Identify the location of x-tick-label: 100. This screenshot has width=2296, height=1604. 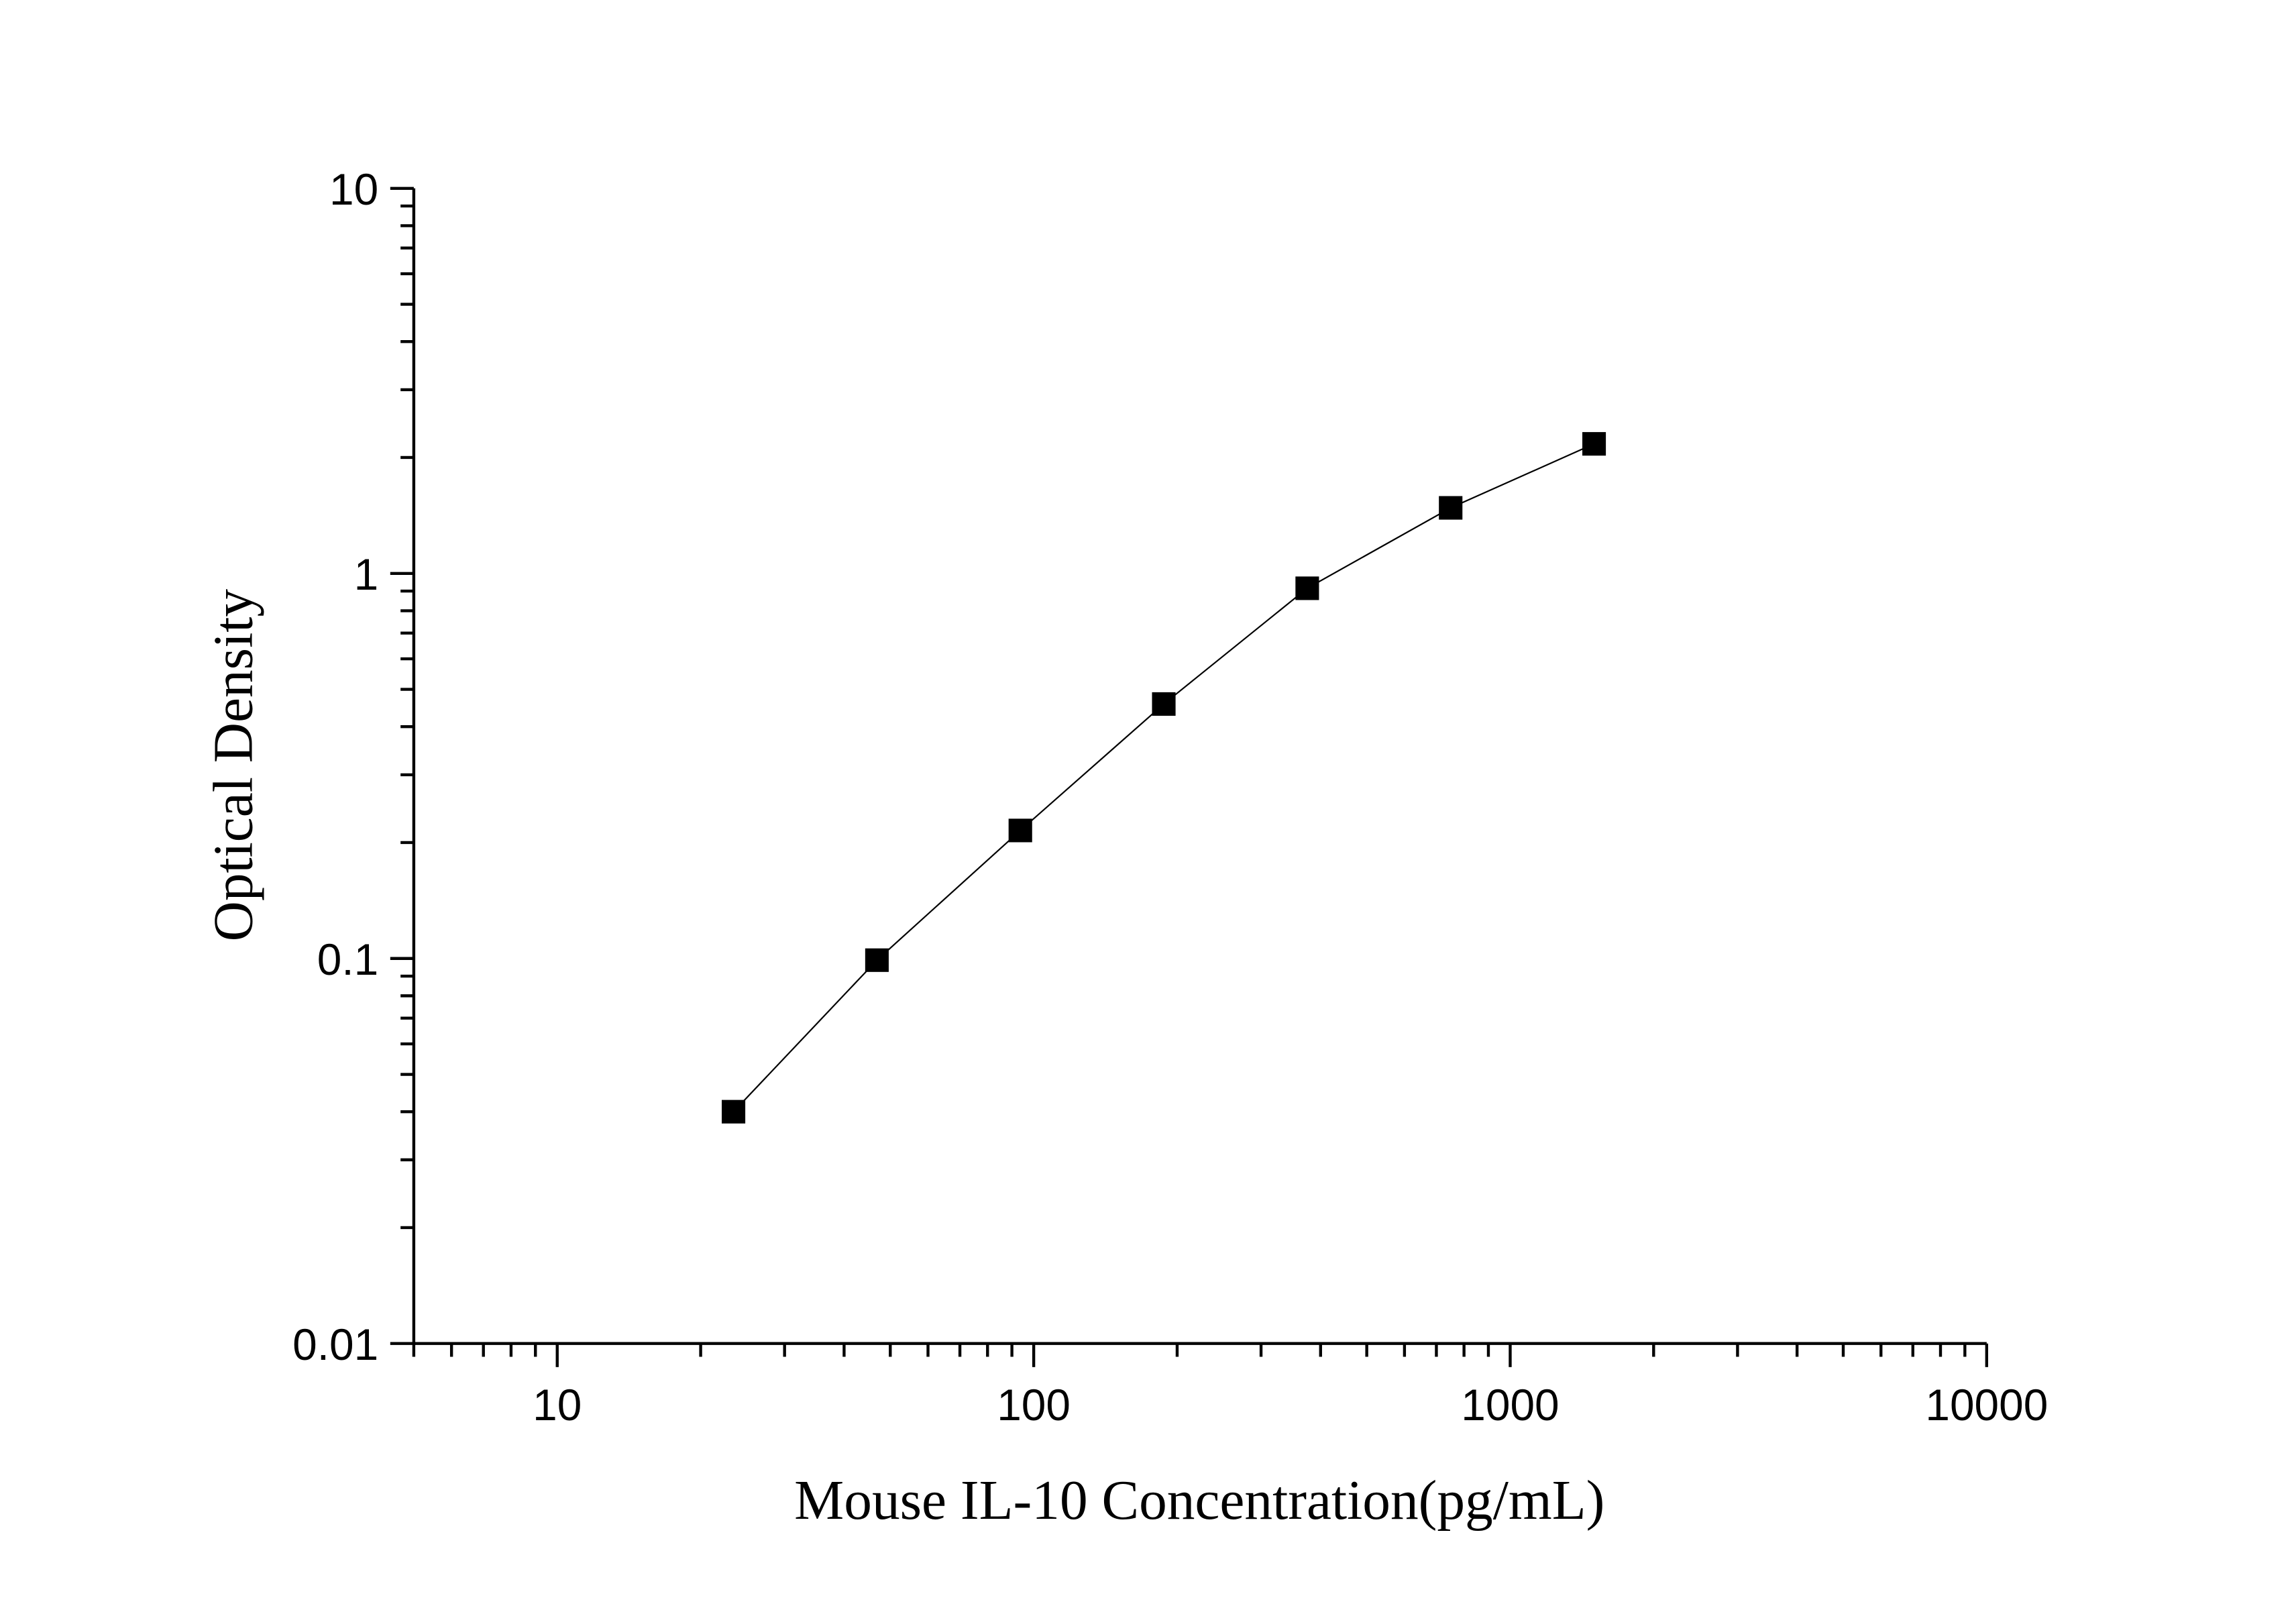
(1034, 1405).